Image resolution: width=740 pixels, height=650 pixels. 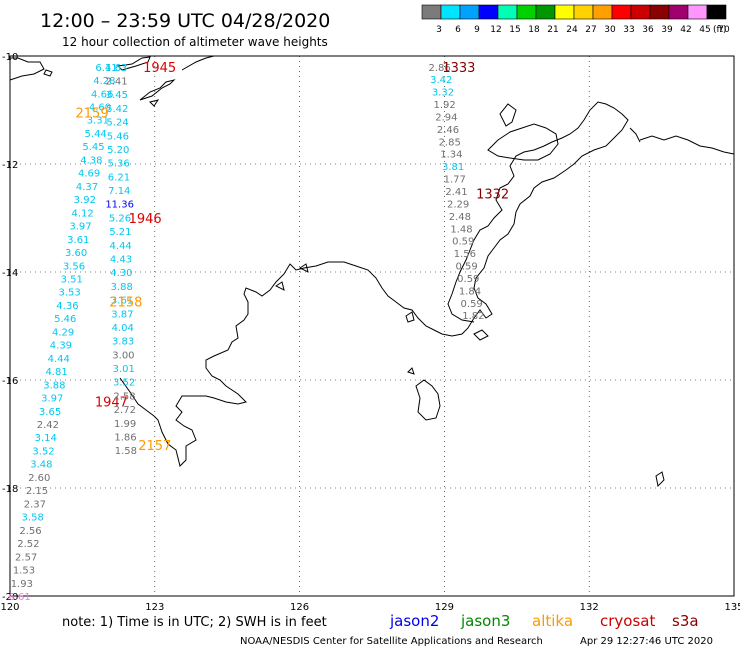 I want to click on x-tick-label: 135, so click(x=732, y=607).